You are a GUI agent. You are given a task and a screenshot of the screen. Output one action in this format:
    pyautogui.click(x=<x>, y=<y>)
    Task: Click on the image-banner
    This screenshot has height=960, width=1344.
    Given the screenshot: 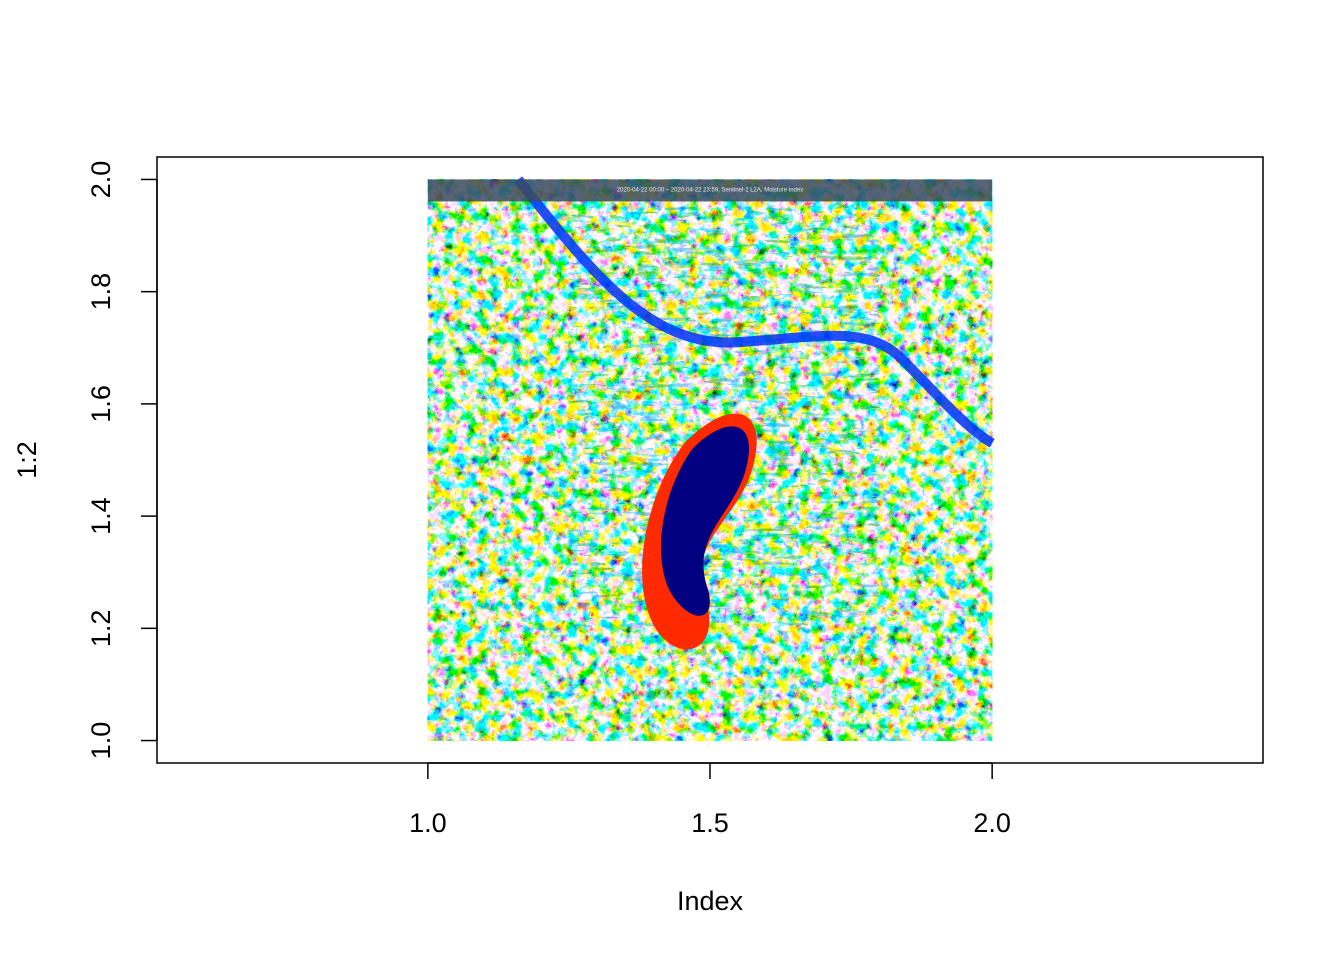 What is the action you would take?
    pyautogui.click(x=710, y=190)
    